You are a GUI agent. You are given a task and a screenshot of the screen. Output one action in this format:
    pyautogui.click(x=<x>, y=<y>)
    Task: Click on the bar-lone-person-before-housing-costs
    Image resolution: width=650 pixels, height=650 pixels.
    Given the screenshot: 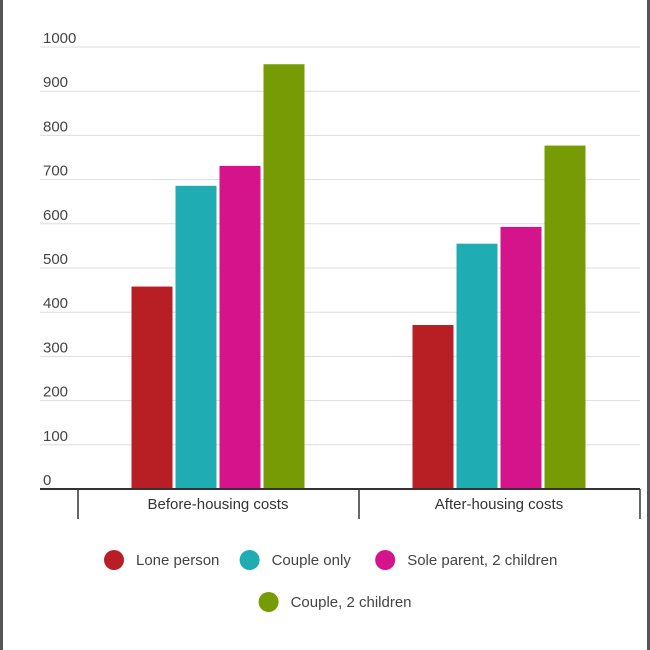 What is the action you would take?
    pyautogui.click(x=152, y=387)
    